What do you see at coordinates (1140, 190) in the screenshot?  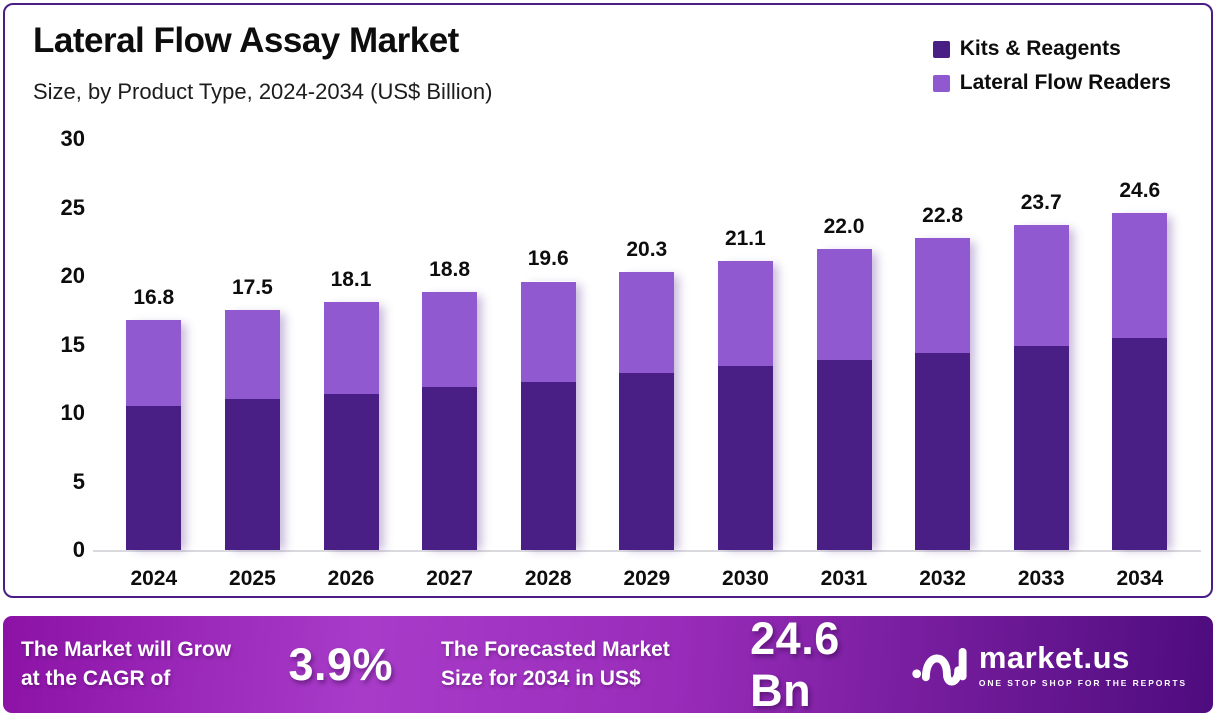 I see `bar-total-label-2034: 24.6` at bounding box center [1140, 190].